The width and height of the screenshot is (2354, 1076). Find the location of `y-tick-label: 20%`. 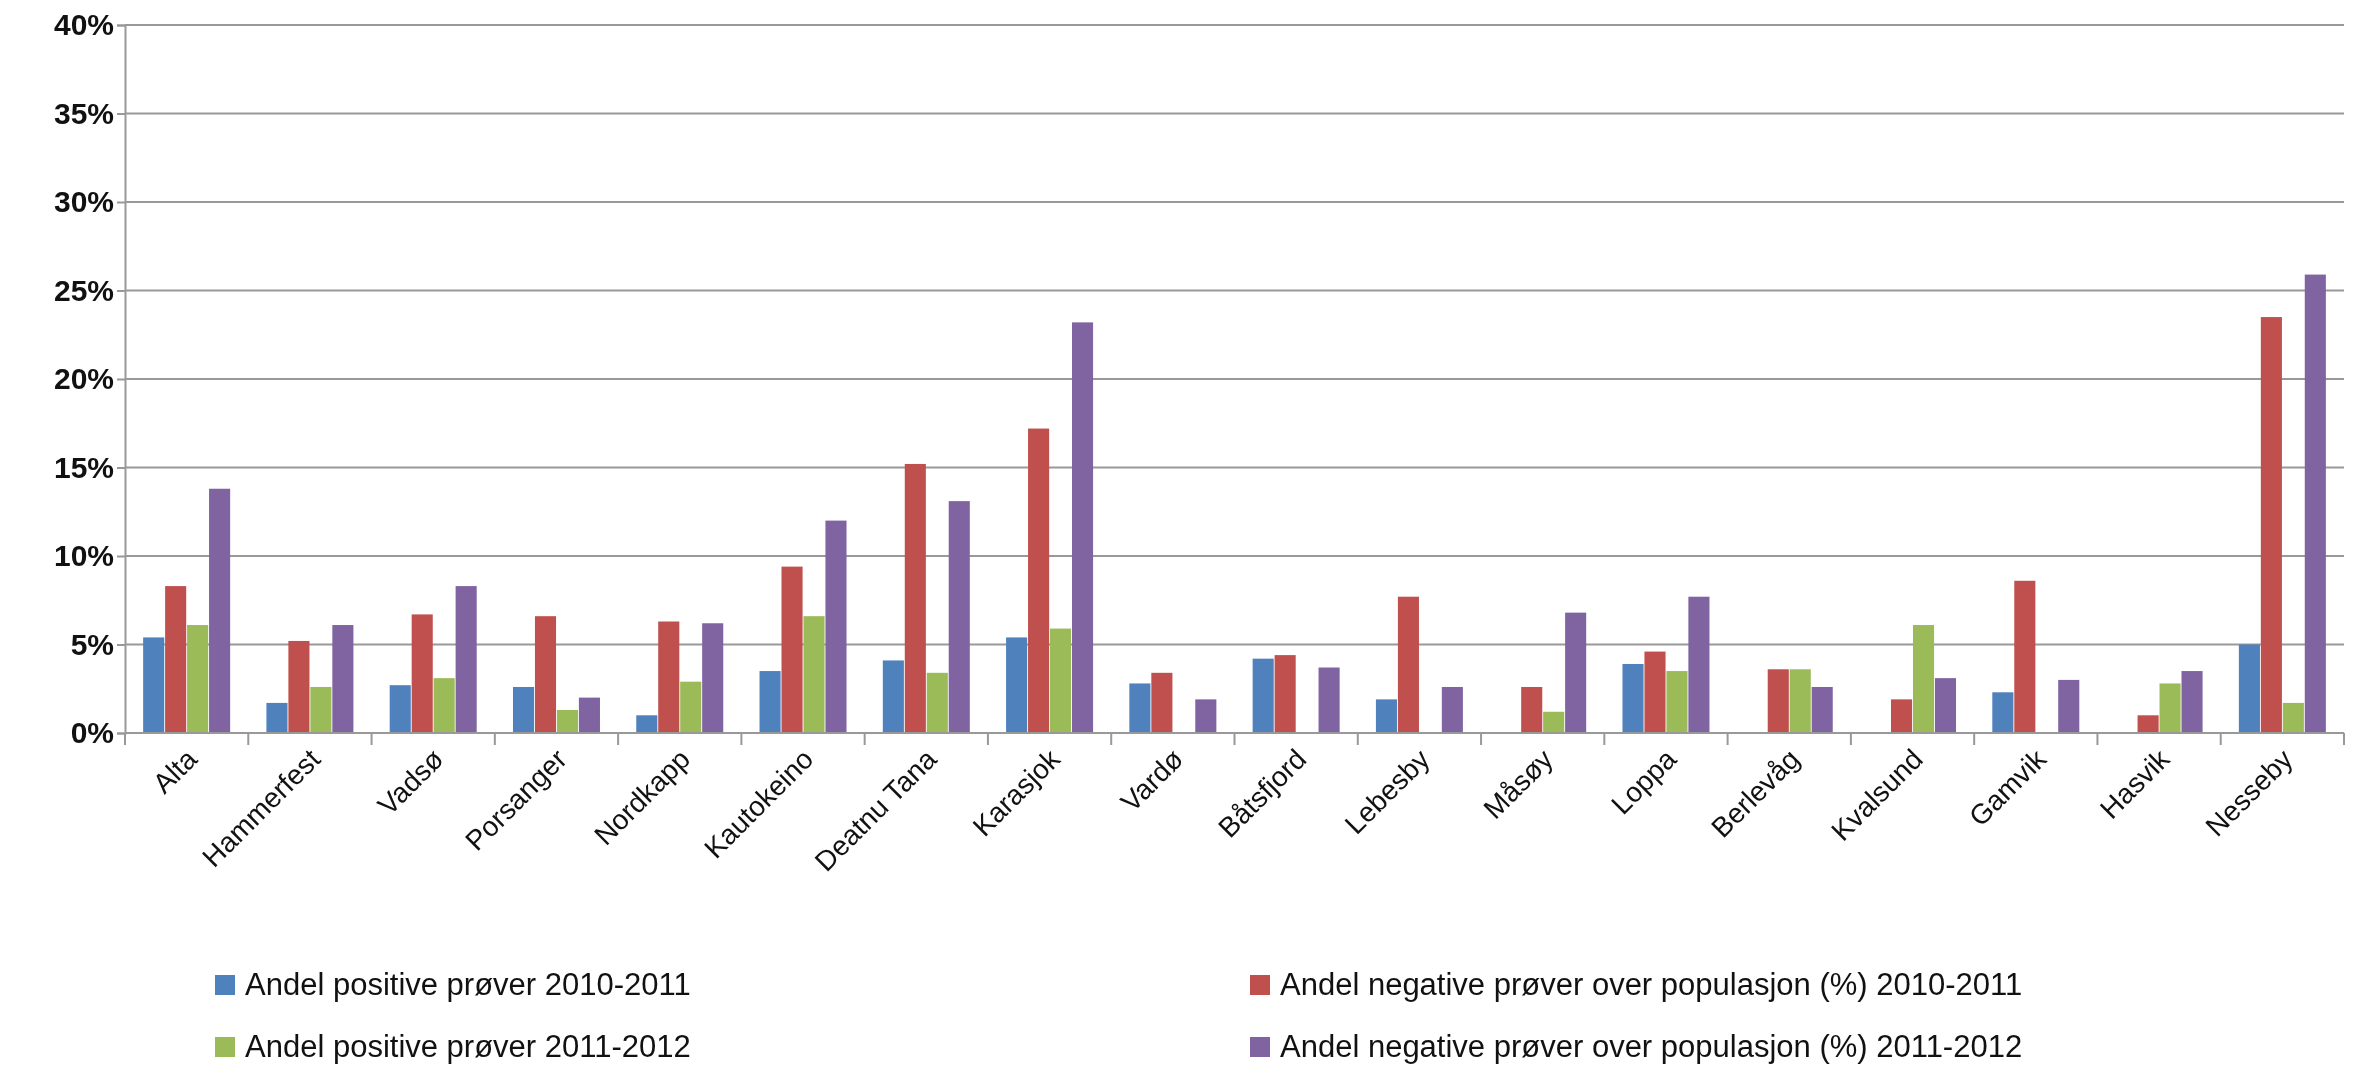

y-tick-label: 20% is located at coordinates (83, 379).